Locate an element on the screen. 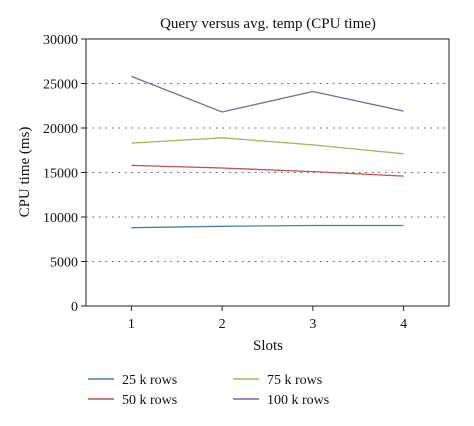 This screenshot has width=474, height=426. x-axis-ticks: 1 2 3 4 is located at coordinates (267, 319).